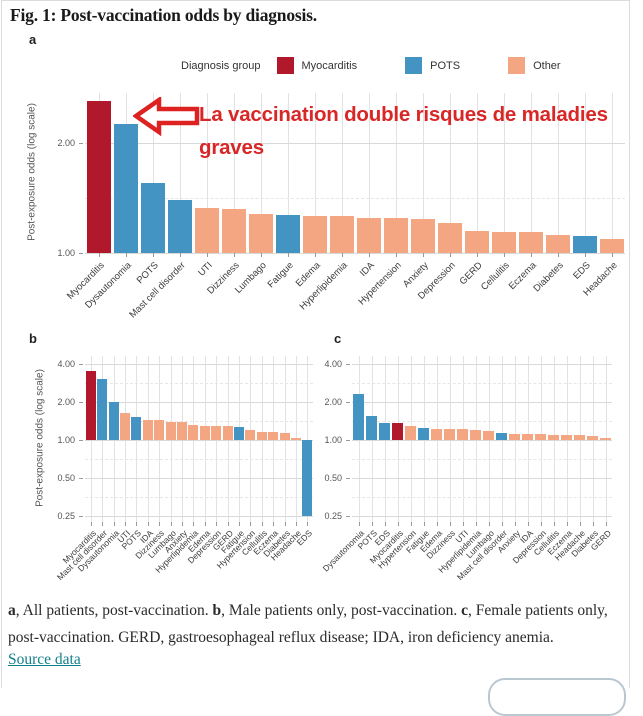 The width and height of the screenshot is (643, 716). What do you see at coordinates (581, 271) in the screenshot?
I see `category-label-a: EDS` at bounding box center [581, 271].